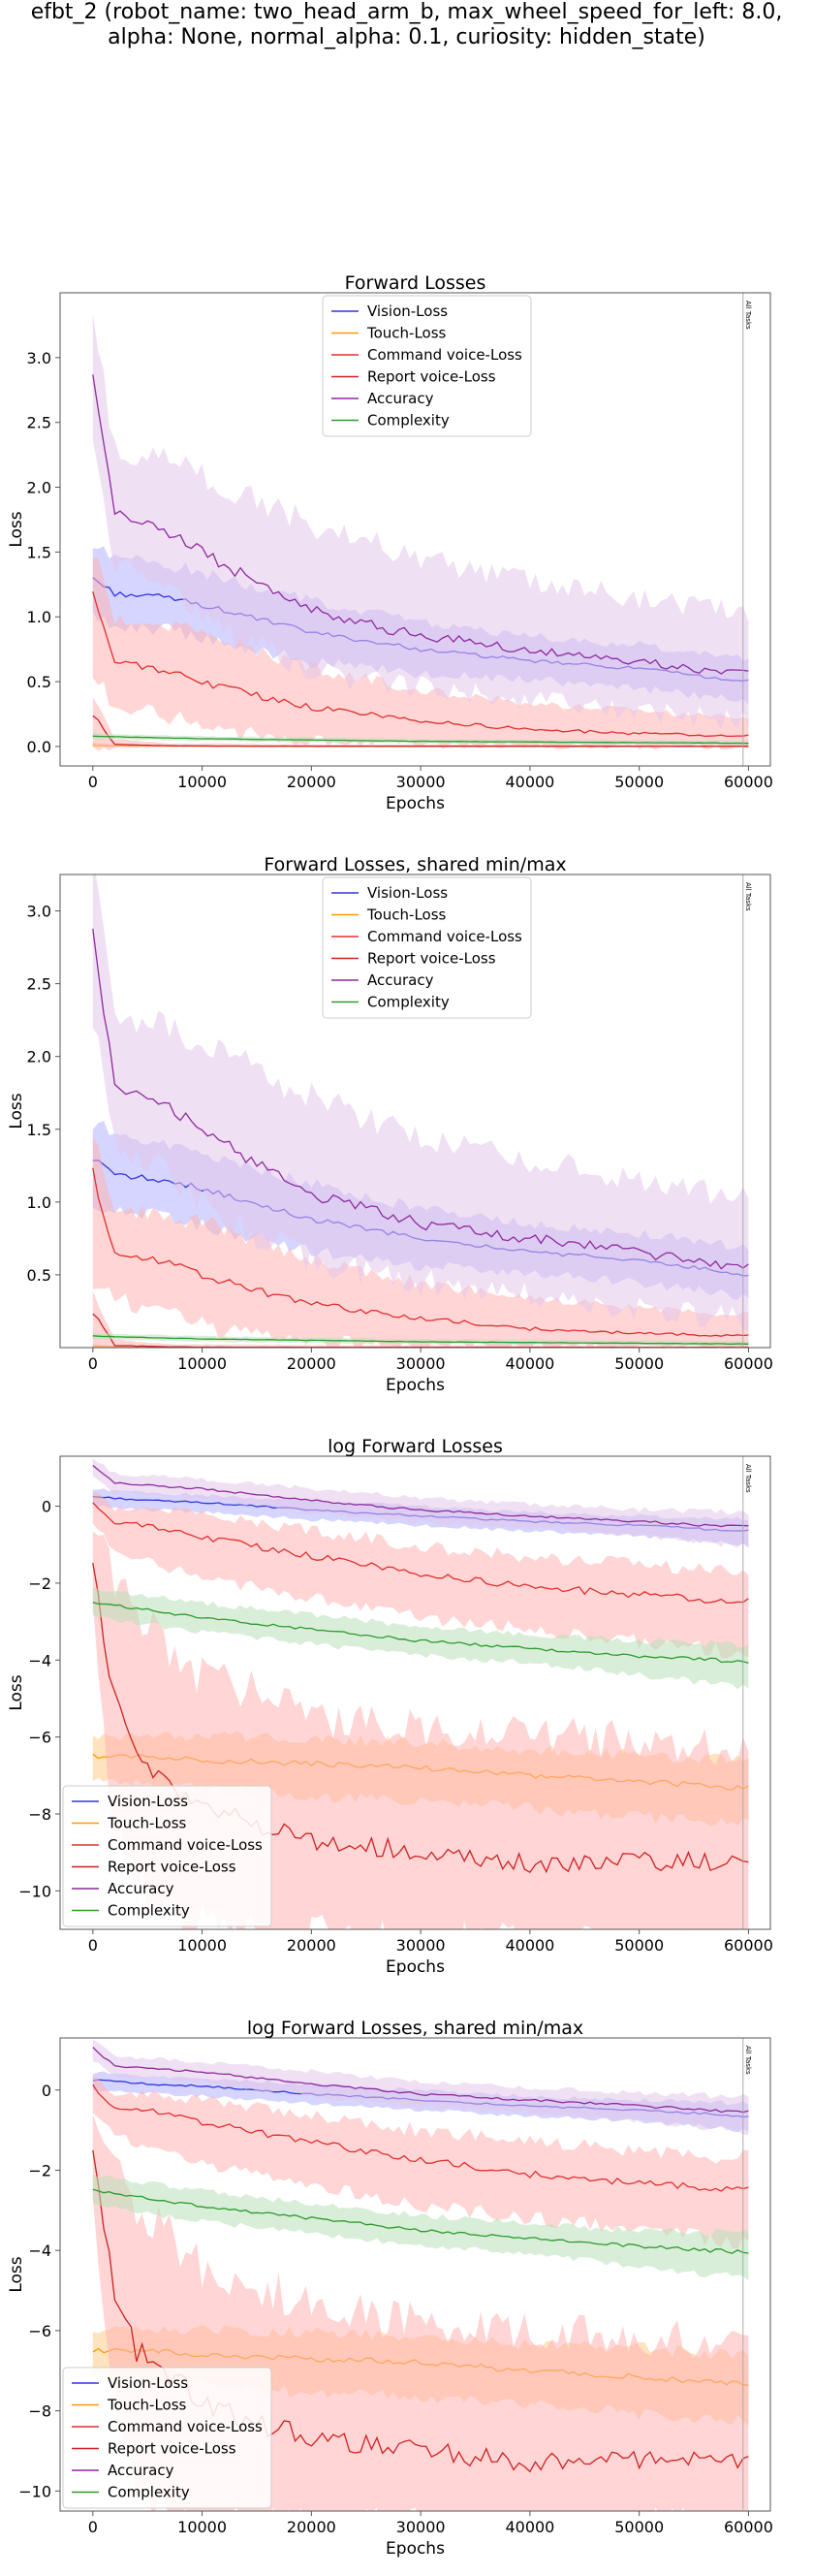  Describe the element at coordinates (35, 1891) in the screenshot. I see `y-tick-label: −10` at that location.